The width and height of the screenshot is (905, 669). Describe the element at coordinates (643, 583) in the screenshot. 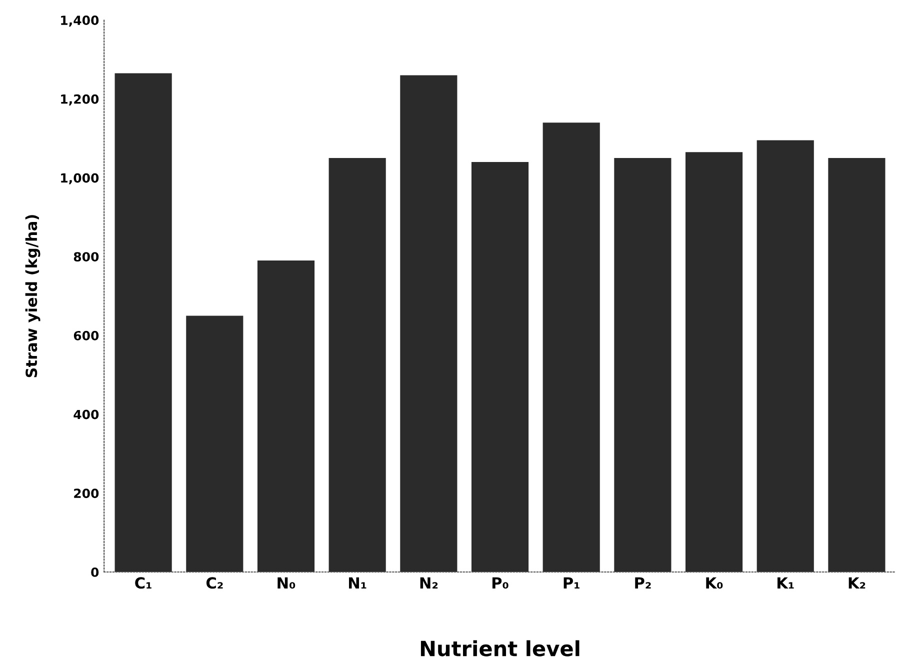

I see `x-tick-label: P₂` at that location.